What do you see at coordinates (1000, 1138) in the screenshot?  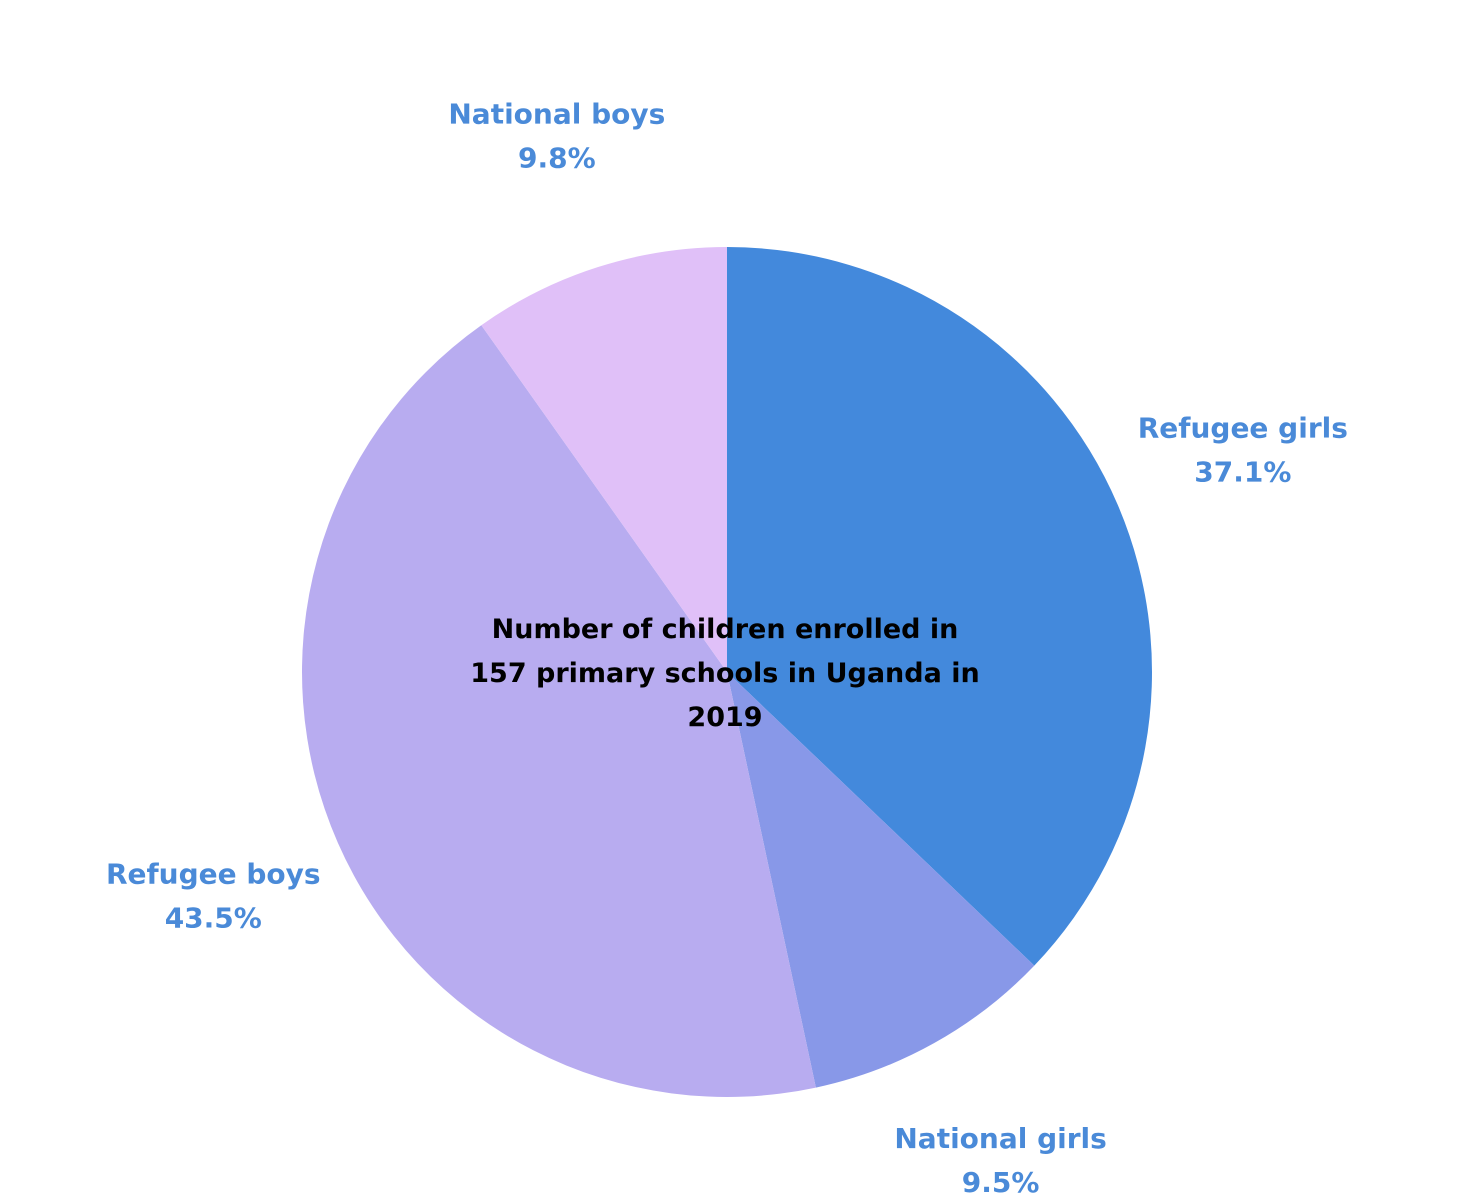 I see `slice-label: National girls` at bounding box center [1000, 1138].